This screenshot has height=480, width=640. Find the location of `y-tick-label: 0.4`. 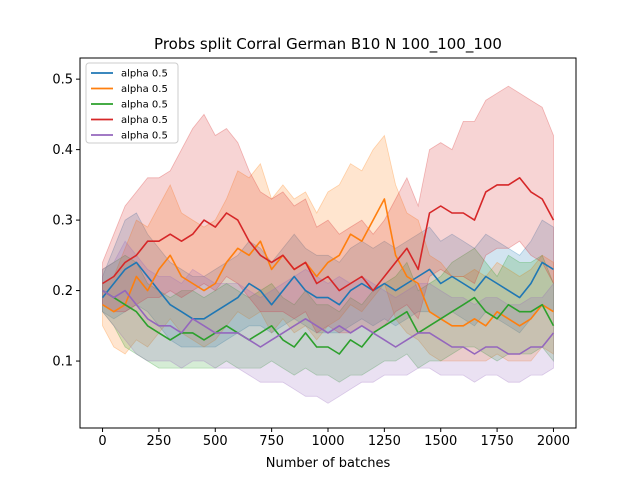

y-tick-label: 0.4 is located at coordinates (62, 150).